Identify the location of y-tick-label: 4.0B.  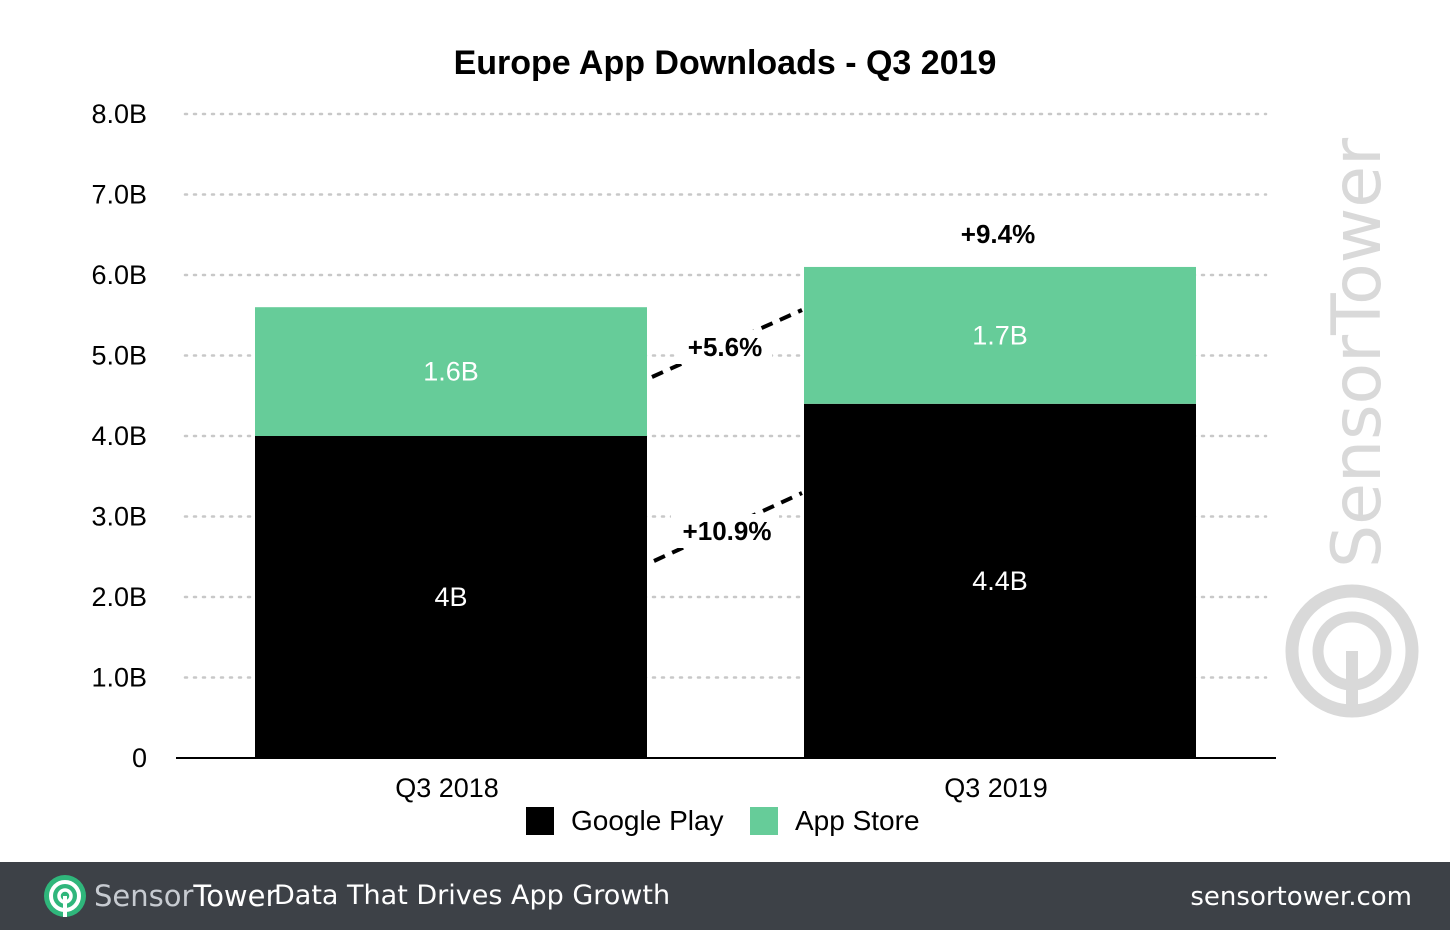
(119, 436).